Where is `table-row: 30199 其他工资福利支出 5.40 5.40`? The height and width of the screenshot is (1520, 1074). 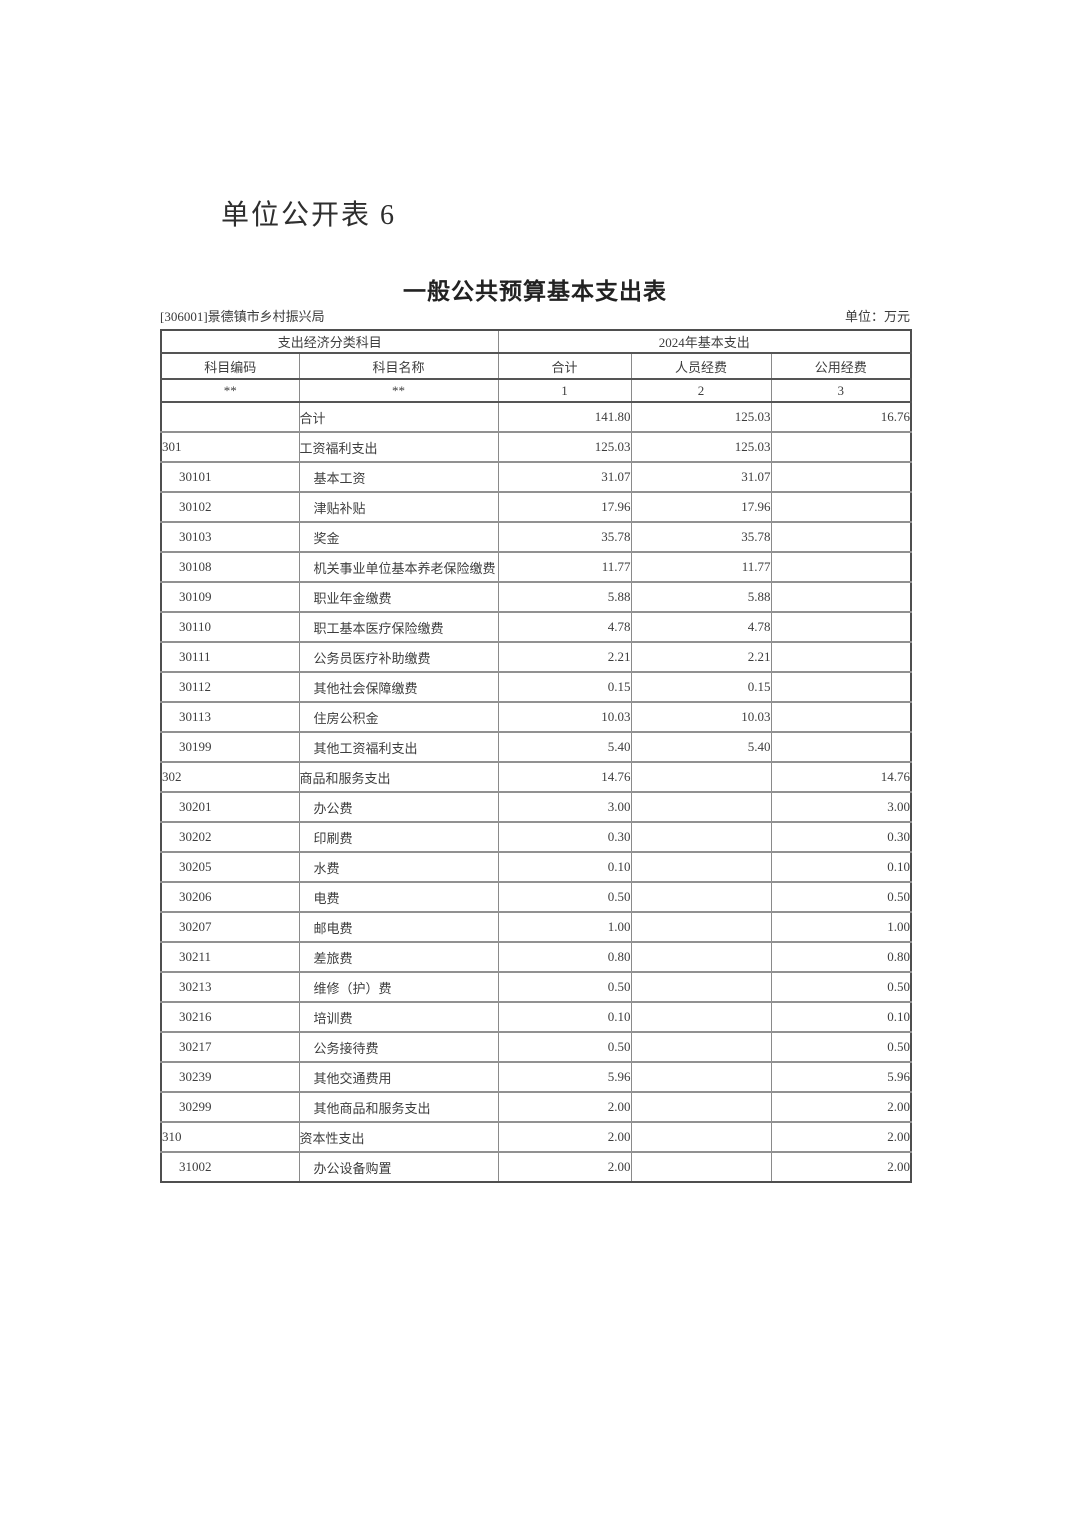 table-row: 30199 其他工资福利支出 5.40 5.40 is located at coordinates (536, 747).